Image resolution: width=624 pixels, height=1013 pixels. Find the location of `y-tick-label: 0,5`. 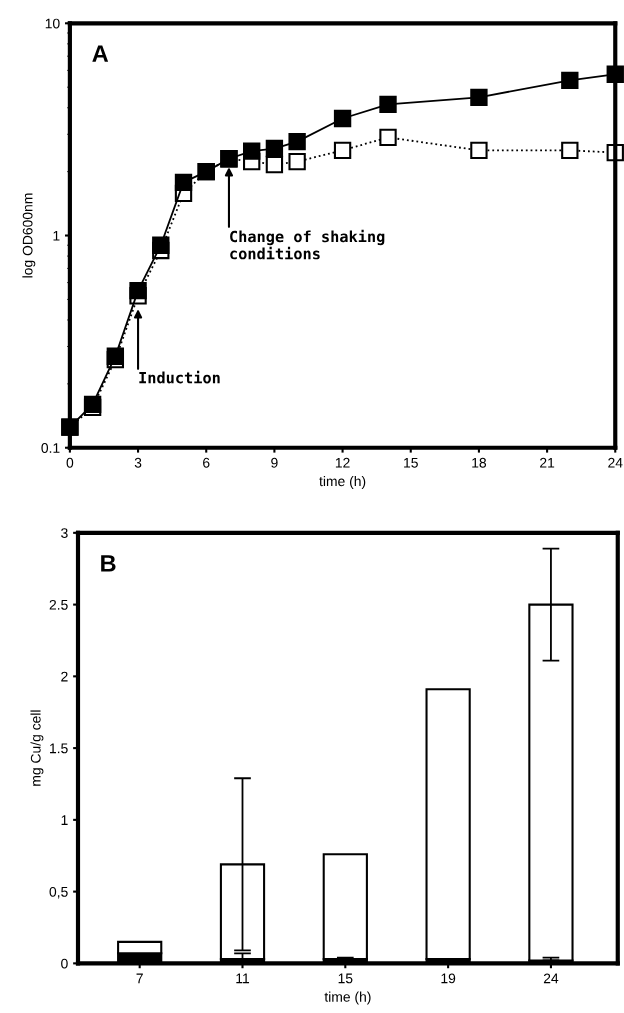

y-tick-label: 0,5 is located at coordinates (58, 892).